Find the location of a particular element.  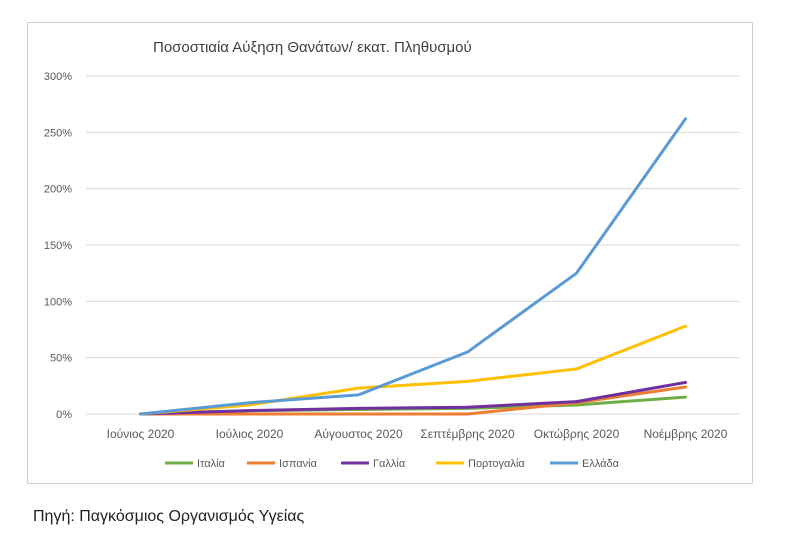

x-tick-label: Σεπτέμβρης 2020 is located at coordinates (467, 434).